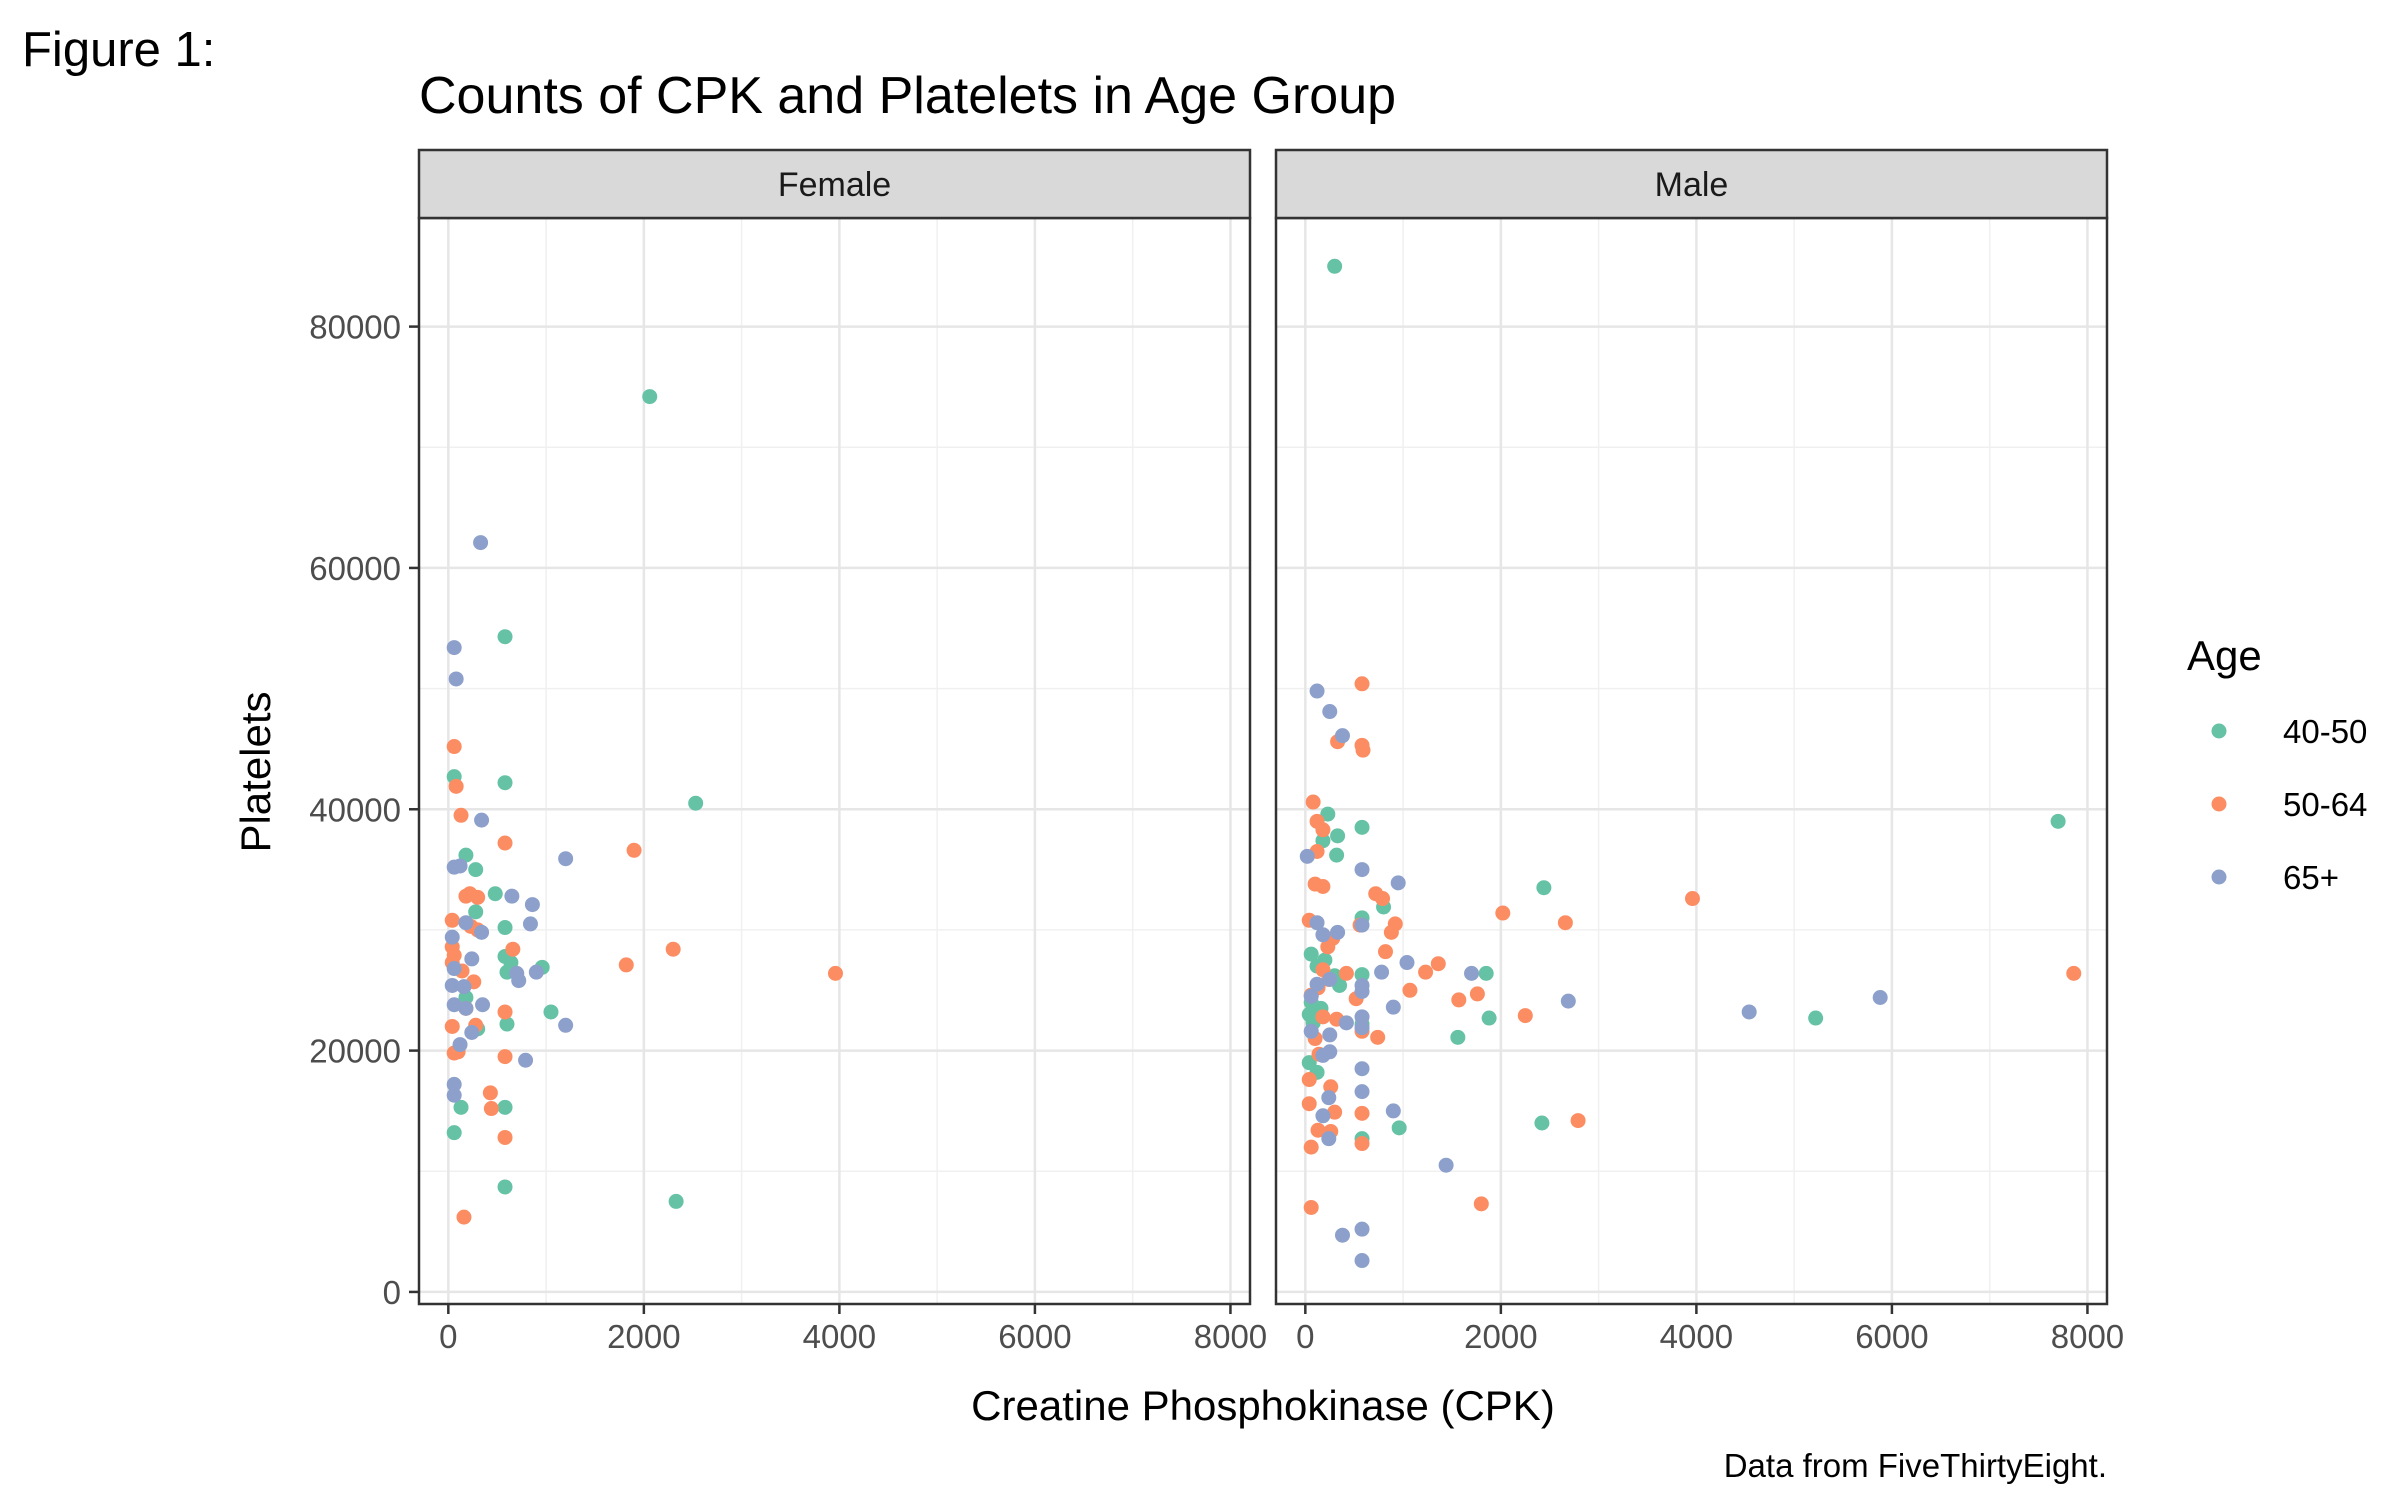  Describe the element at coordinates (907, 96) in the screenshot. I see `chart-title: Counts of CPK and Platelets in Age Group` at that location.